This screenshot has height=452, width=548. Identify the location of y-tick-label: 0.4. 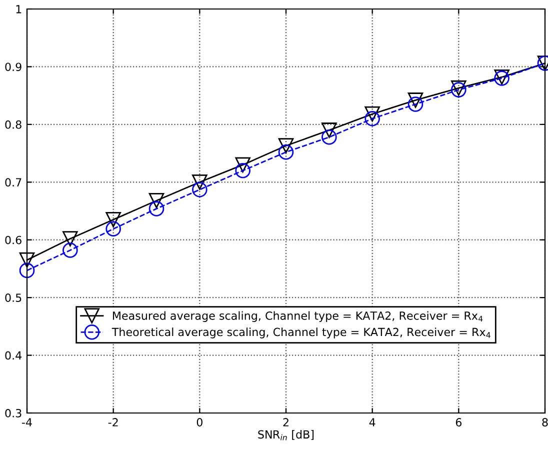
(13, 355).